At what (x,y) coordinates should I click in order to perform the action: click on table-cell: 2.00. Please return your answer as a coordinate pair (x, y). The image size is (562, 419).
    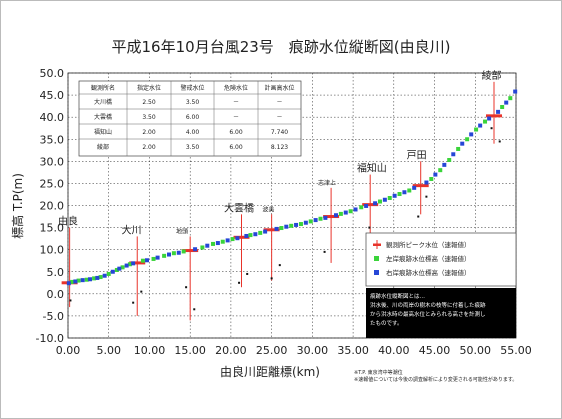
    Looking at the image, I should click on (149, 147).